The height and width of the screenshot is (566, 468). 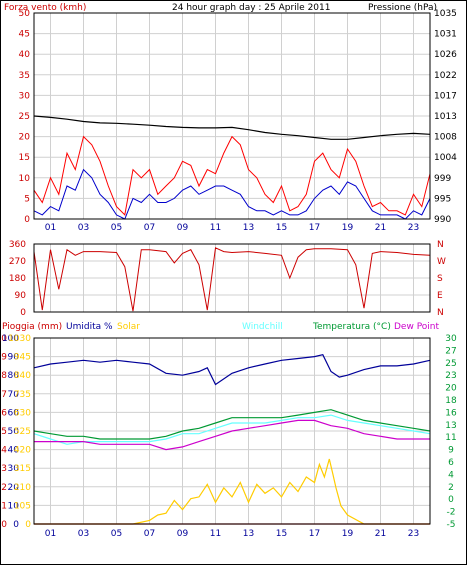 I want to click on temperature-tick-4: 4, so click(x=451, y=475).